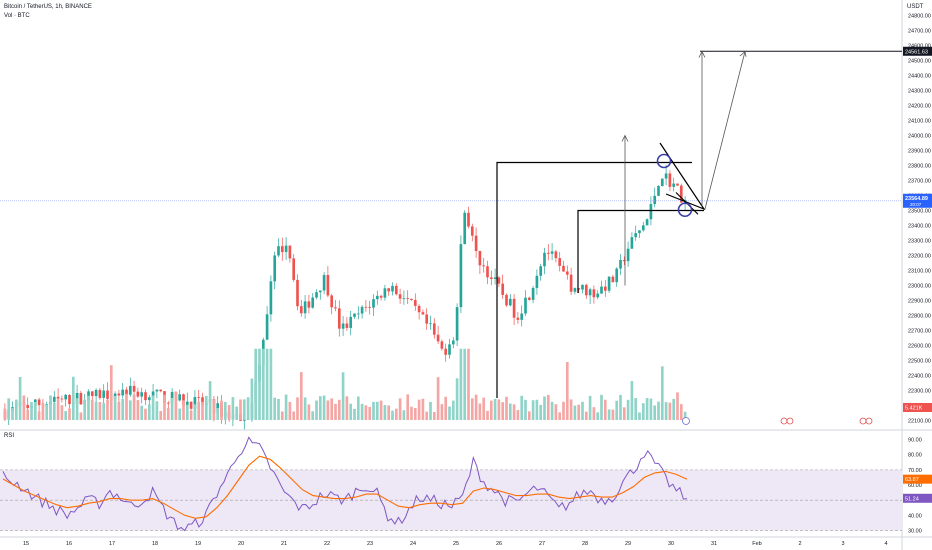  I want to click on price-tick-20: 22800.00, so click(919, 317).